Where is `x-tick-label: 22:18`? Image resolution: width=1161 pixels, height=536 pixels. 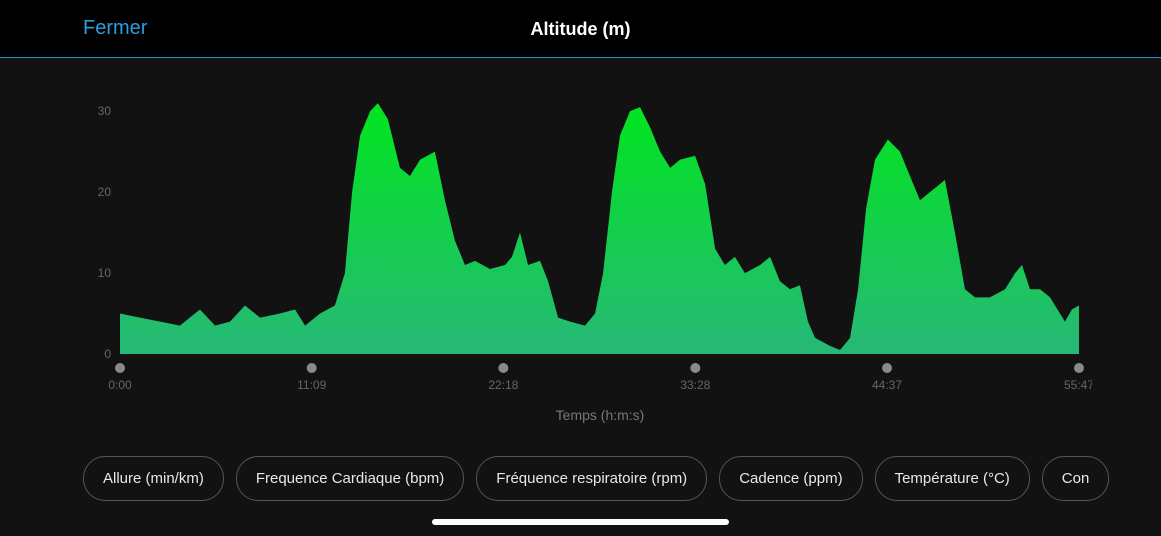
x-tick-label: 22:18 is located at coordinates (503, 385).